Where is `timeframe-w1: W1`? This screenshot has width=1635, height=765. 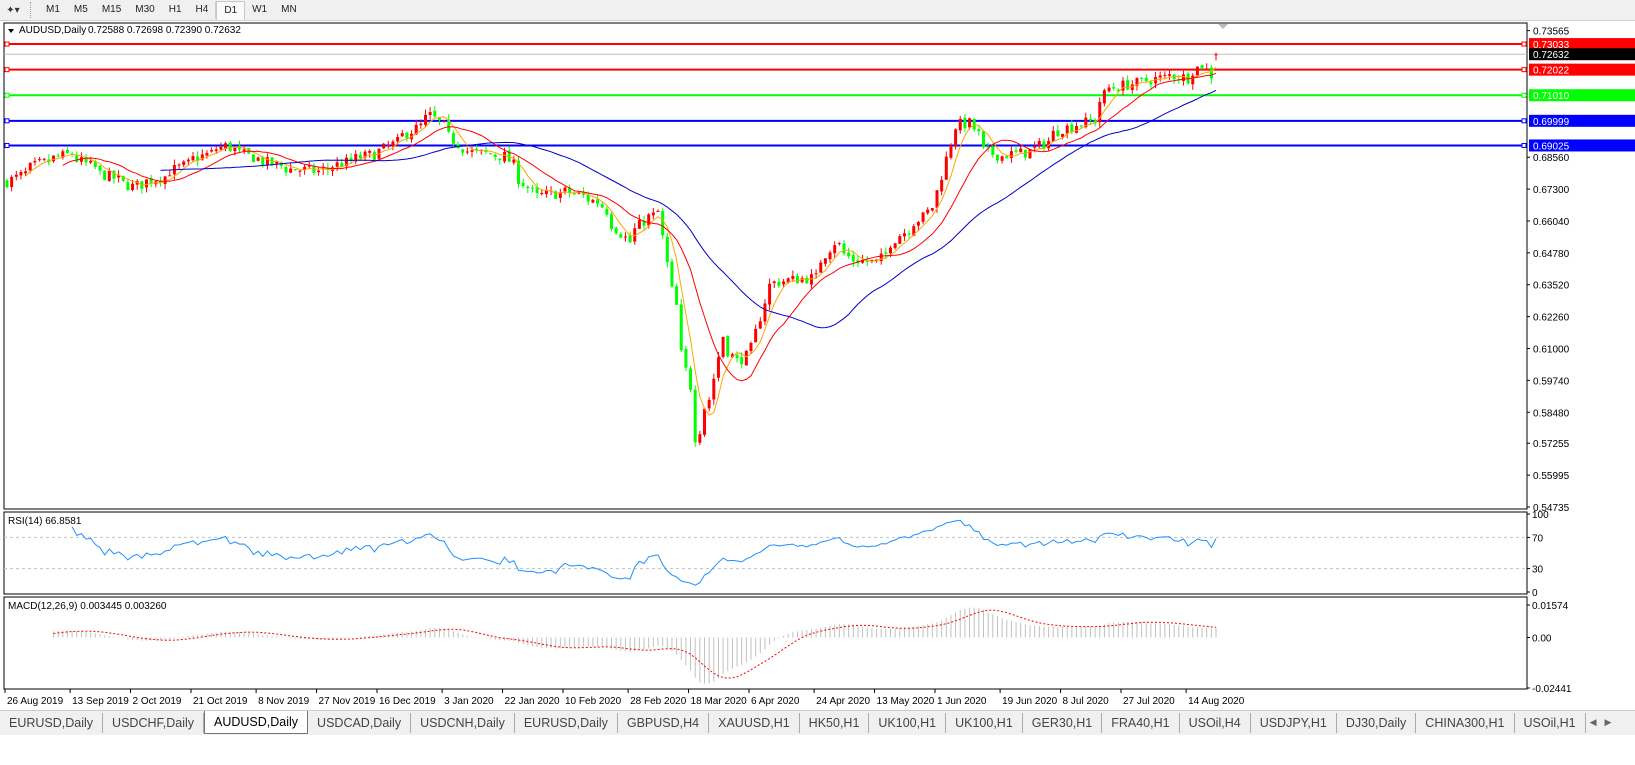 timeframe-w1: W1 is located at coordinates (260, 9).